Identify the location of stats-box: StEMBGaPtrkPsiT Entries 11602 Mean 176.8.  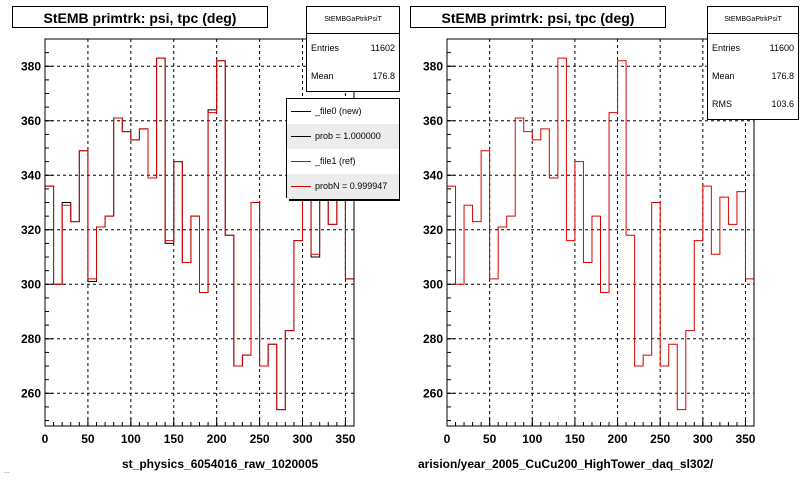
(353, 49).